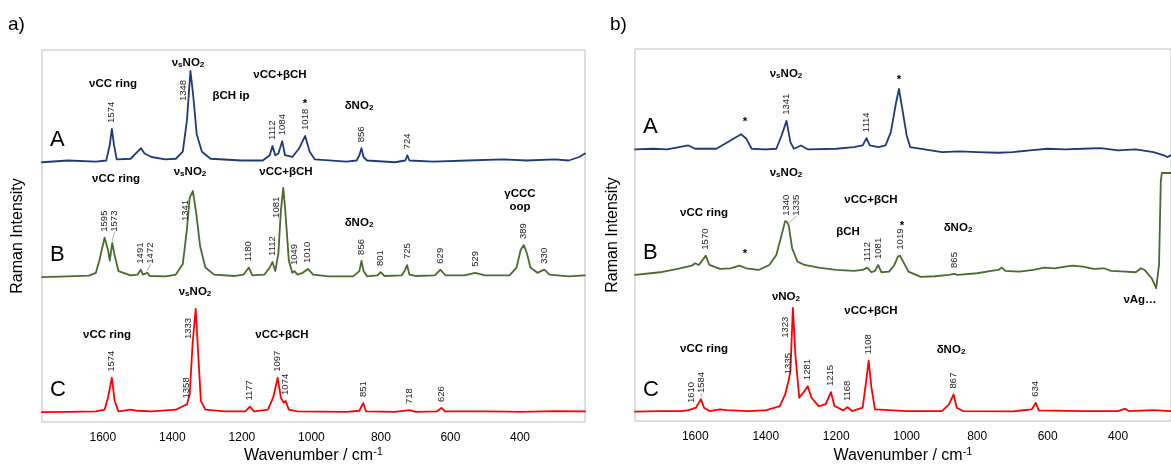  What do you see at coordinates (293, 254) in the screenshot?
I see `annotation: 1049` at bounding box center [293, 254].